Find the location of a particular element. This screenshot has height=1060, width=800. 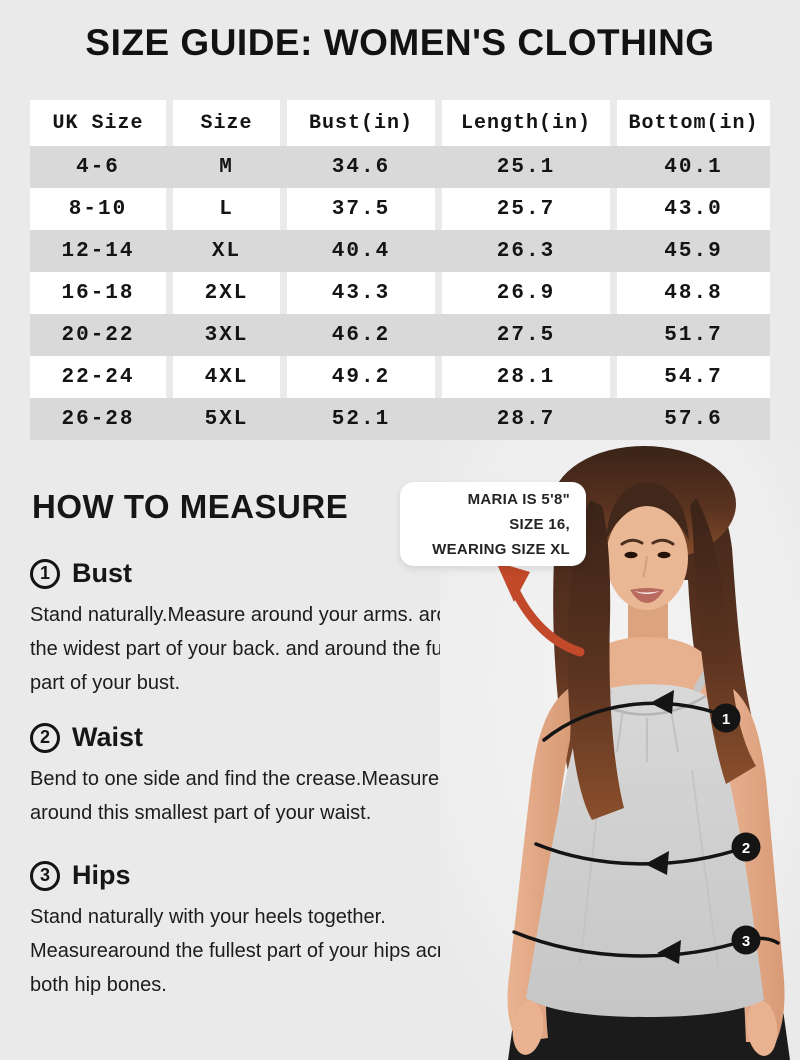

table-cell: 26.3 is located at coordinates (526, 251).